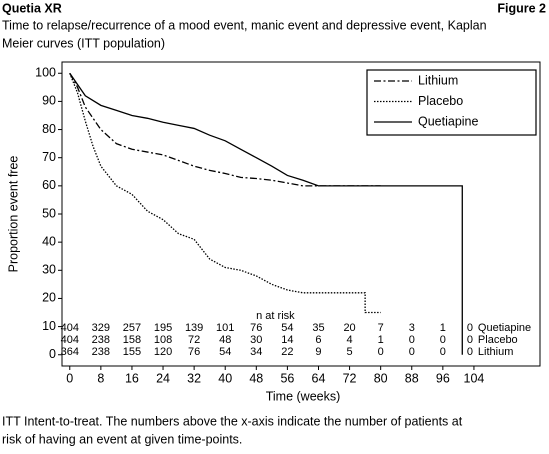 The height and width of the screenshot is (454, 549). What do you see at coordinates (318, 328) in the screenshot?
I see `risk-count: 35` at bounding box center [318, 328].